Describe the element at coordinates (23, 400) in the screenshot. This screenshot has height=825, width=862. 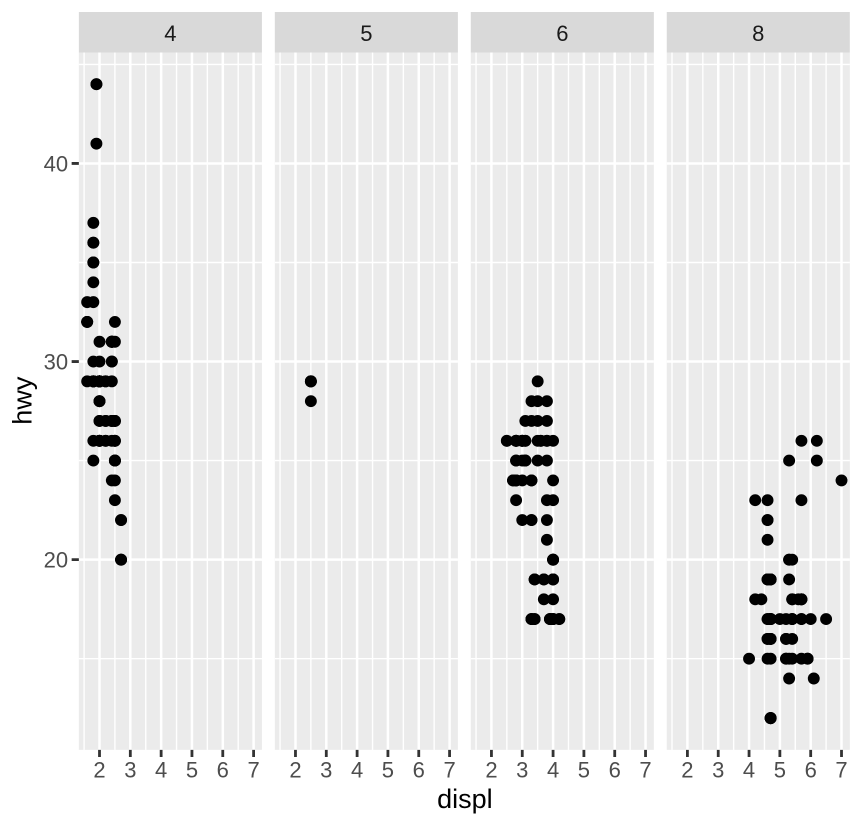
I see `svg-text: hwy` at that location.